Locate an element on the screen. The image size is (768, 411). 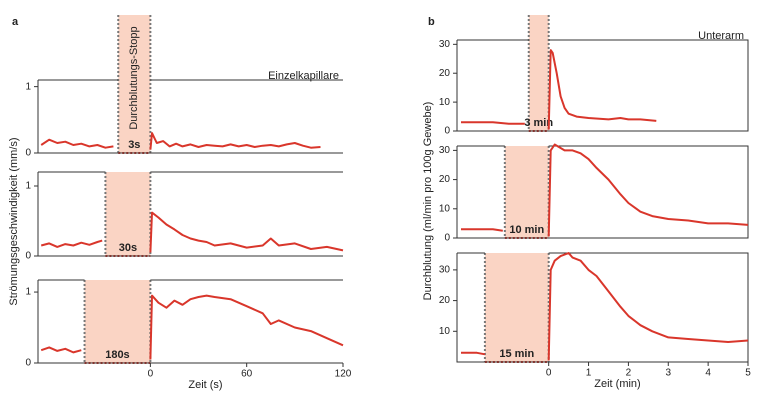
x-tick-label: 120 is located at coordinates (343, 374).